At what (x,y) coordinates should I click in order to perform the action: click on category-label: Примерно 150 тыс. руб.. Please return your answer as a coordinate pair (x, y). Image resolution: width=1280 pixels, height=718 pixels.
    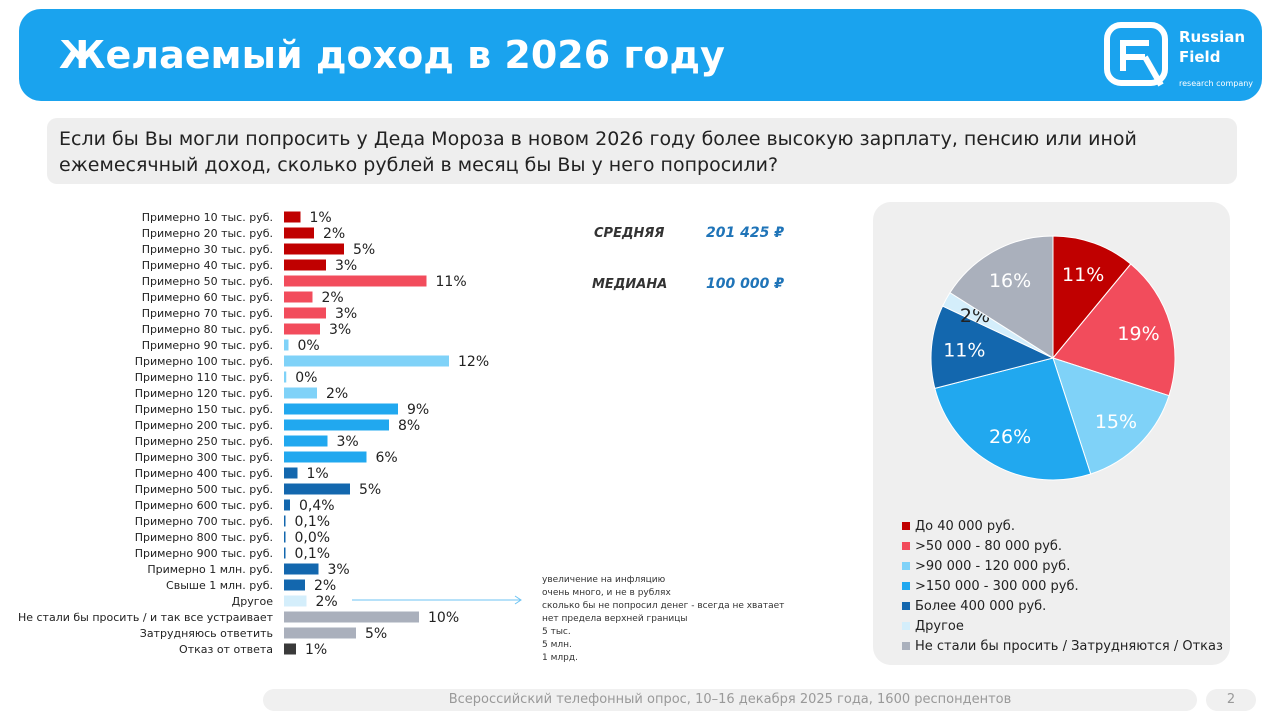
    Looking at the image, I should click on (204, 409).